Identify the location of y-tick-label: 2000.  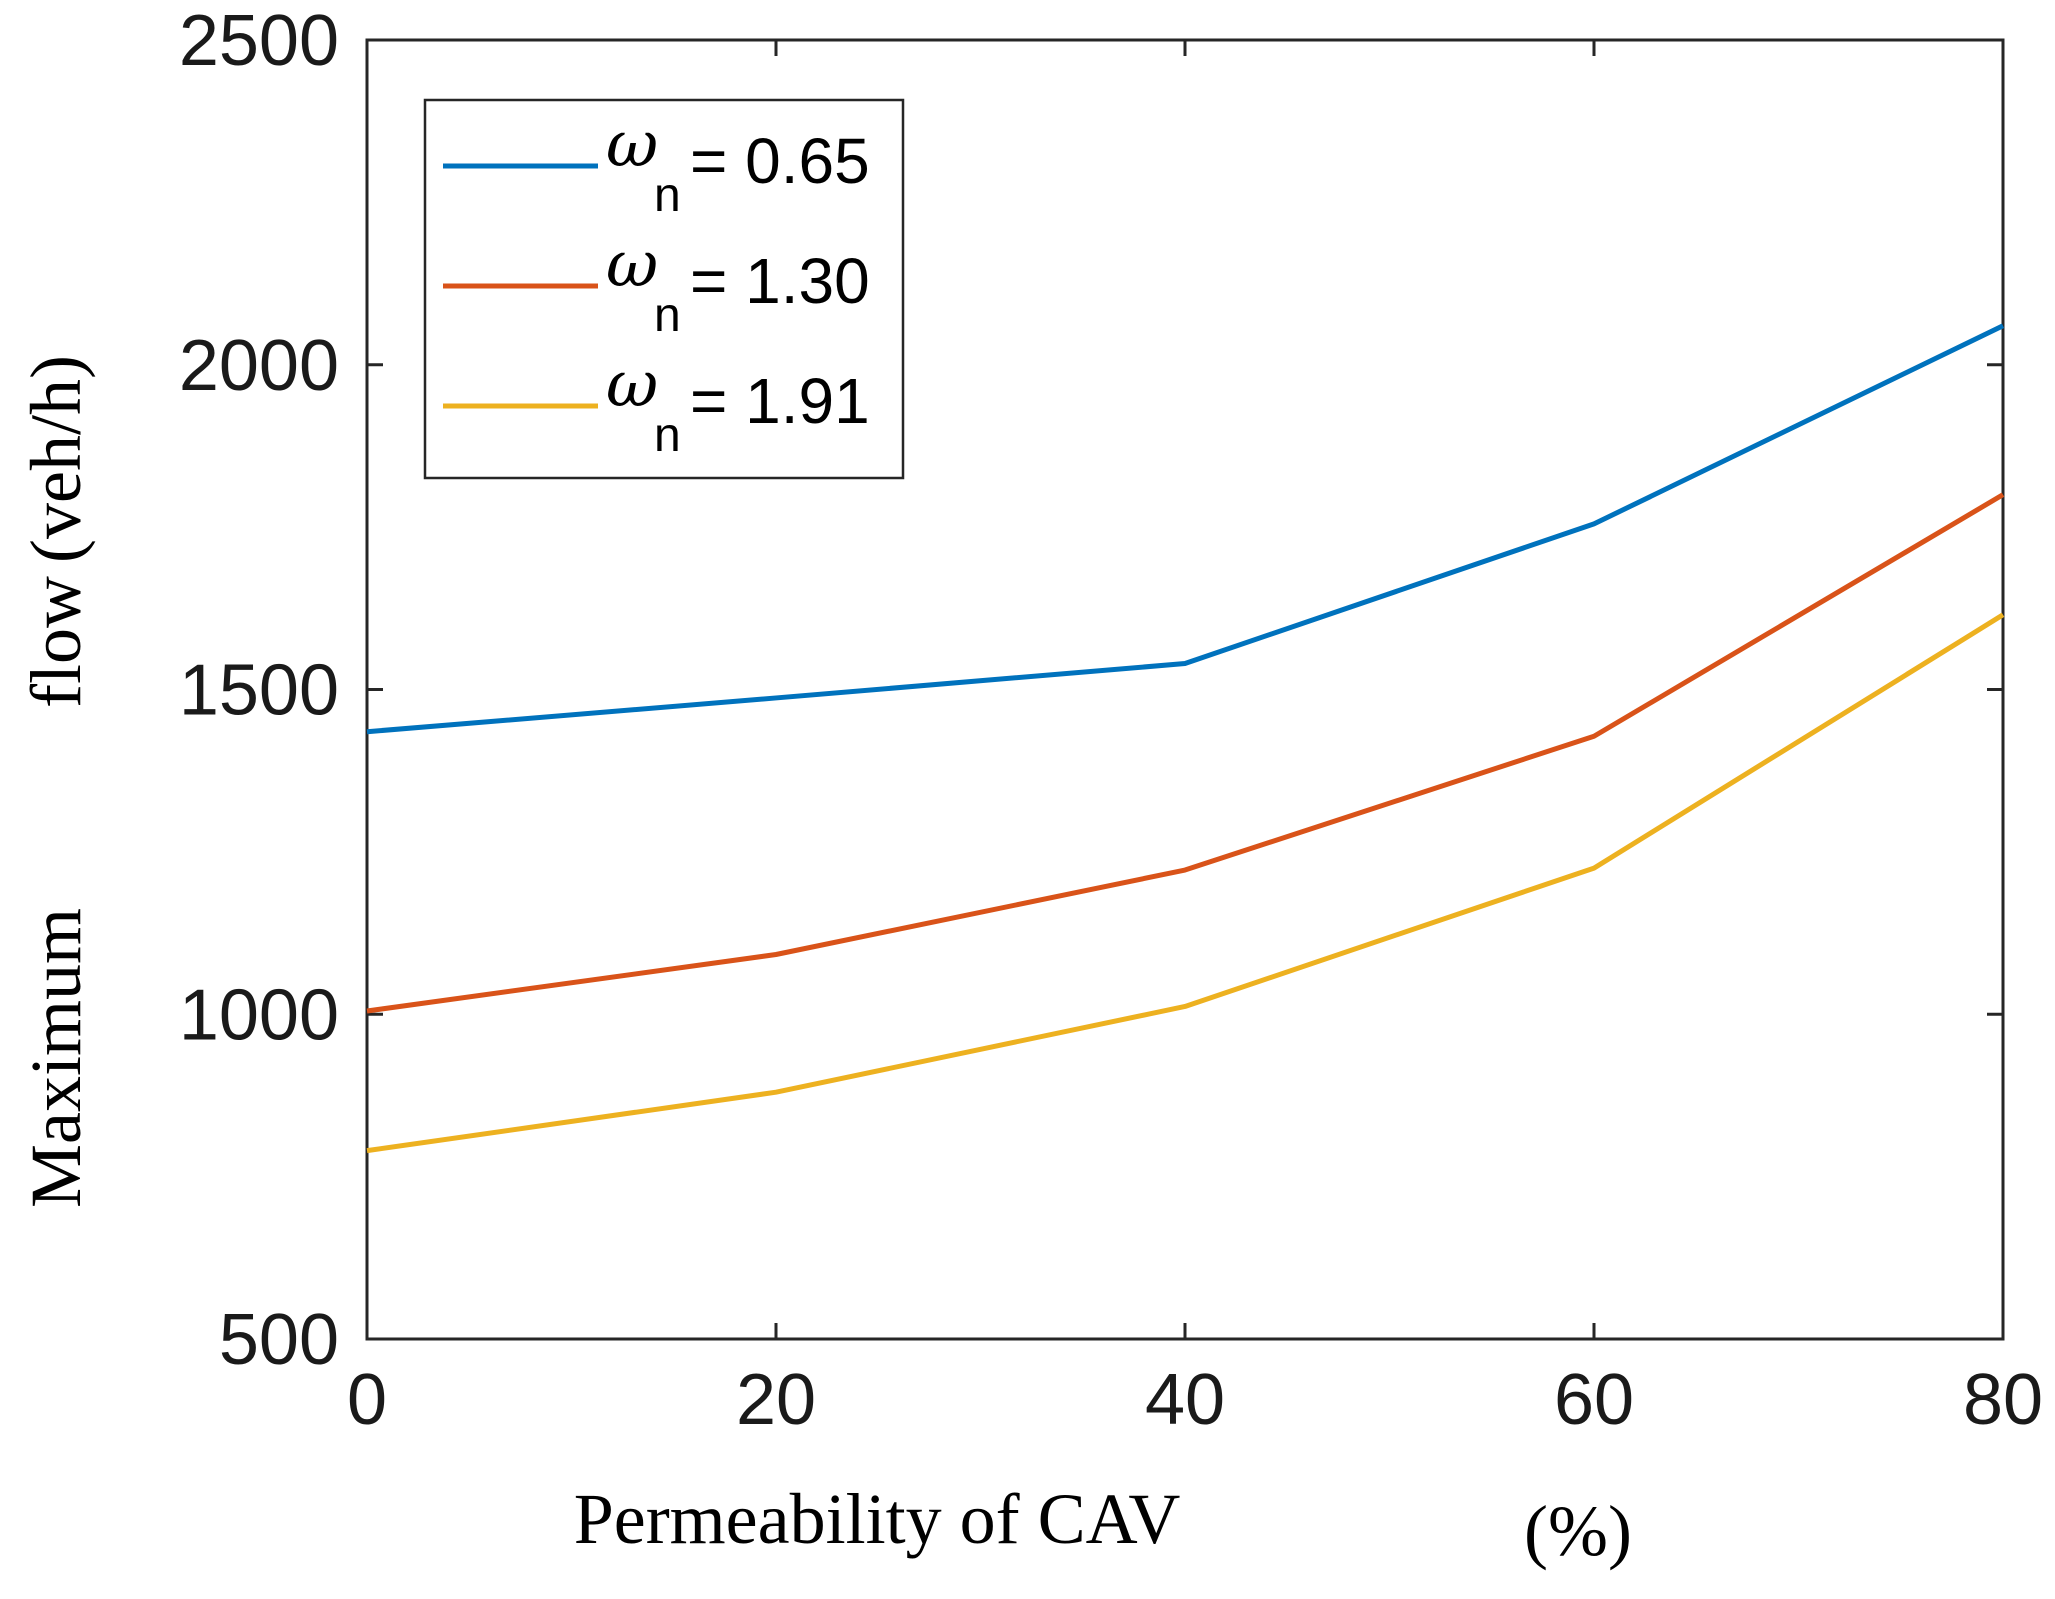
(259, 366).